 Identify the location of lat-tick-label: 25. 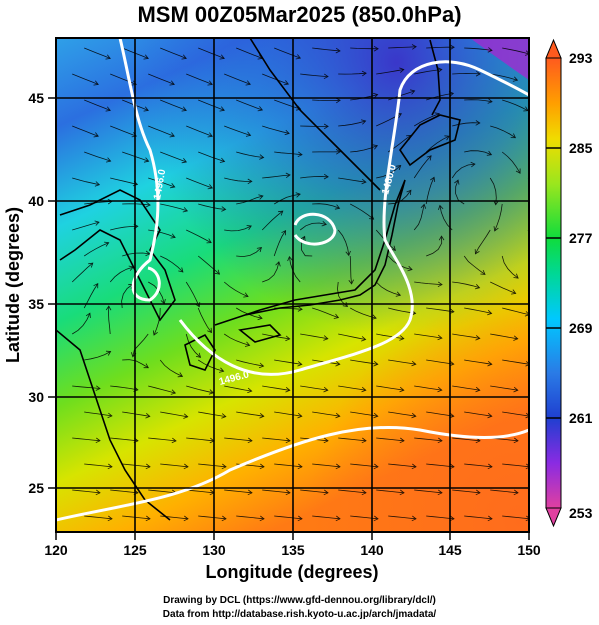
(36, 488).